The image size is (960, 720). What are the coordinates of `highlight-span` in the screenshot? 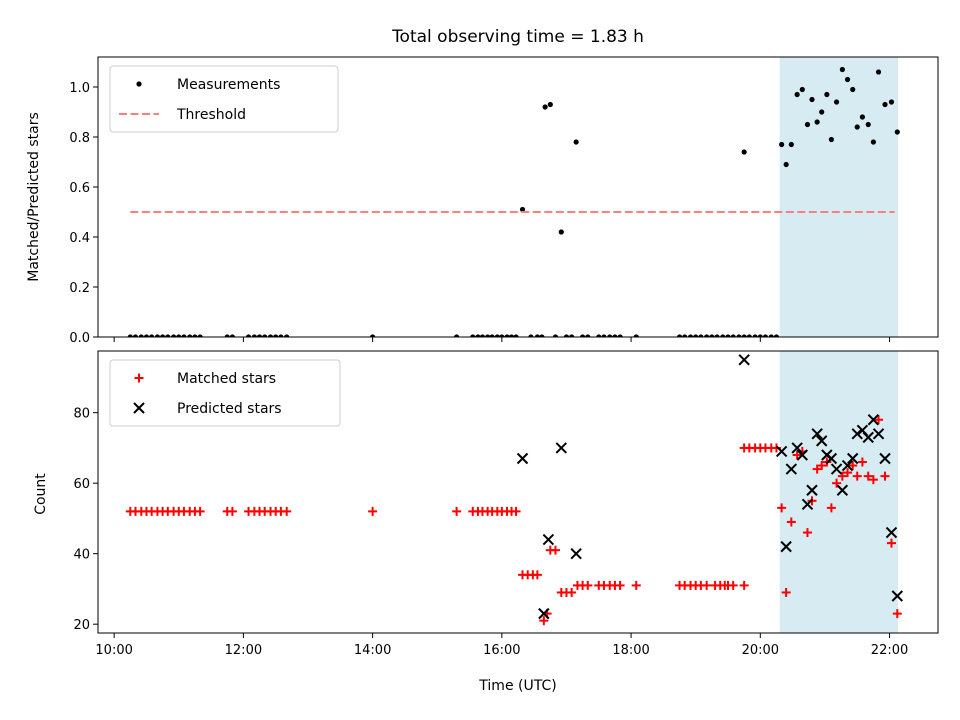 It's located at (838, 492).